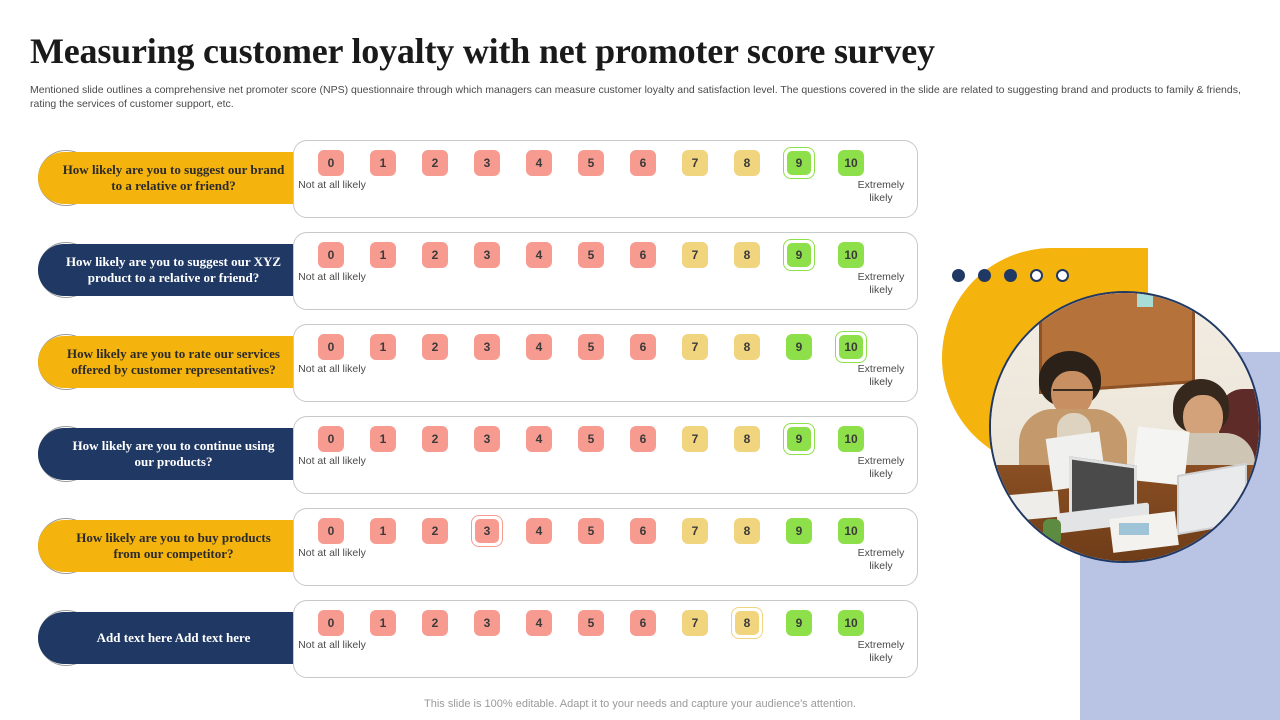  Describe the element at coordinates (1134, 529) in the screenshot. I see `photo-chart-printout` at that location.